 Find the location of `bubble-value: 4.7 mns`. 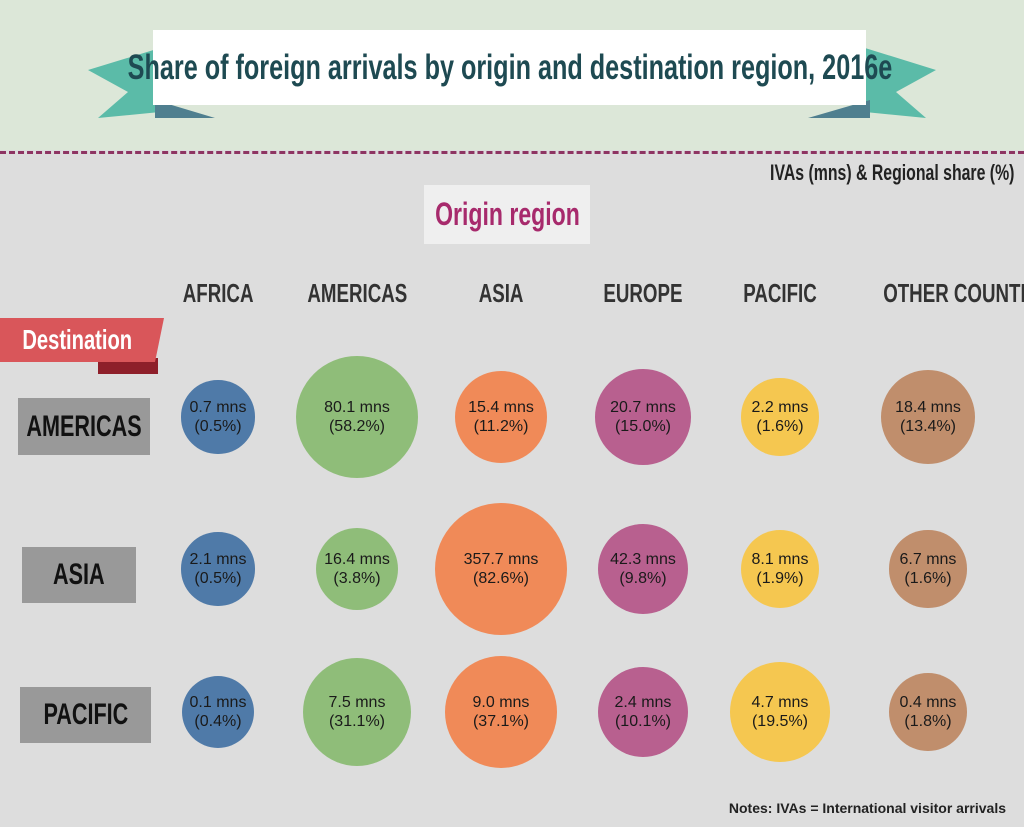

bubble-value: 4.7 mns is located at coordinates (780, 702).